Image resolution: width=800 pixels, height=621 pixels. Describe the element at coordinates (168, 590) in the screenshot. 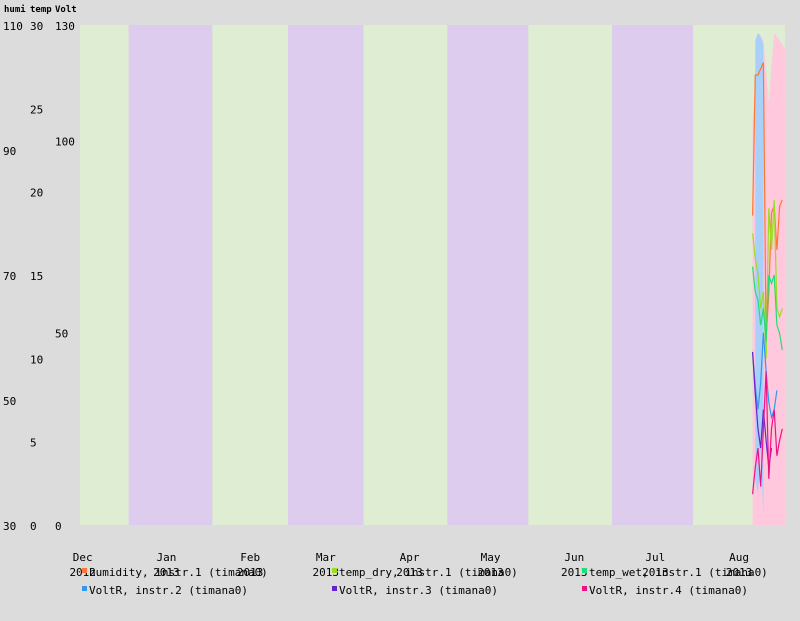

I see `legend-label: VoltR, instr.2 (timana0)` at that location.